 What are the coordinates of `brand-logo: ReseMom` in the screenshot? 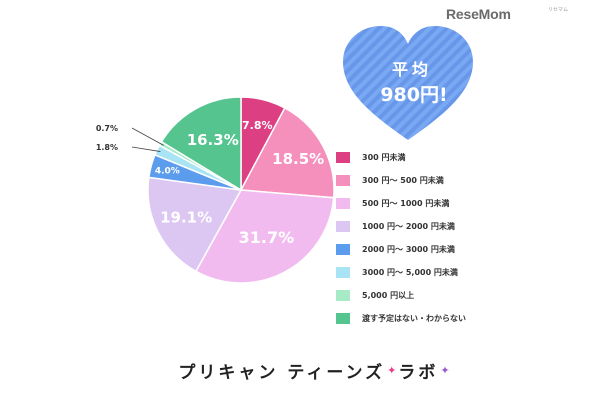 It's located at (478, 14).